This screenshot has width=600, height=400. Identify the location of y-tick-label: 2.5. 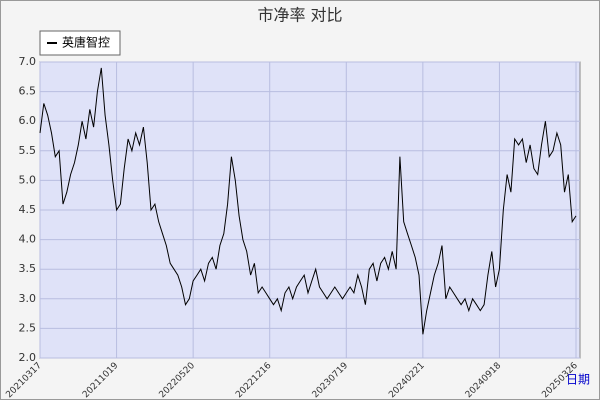
(28, 327).